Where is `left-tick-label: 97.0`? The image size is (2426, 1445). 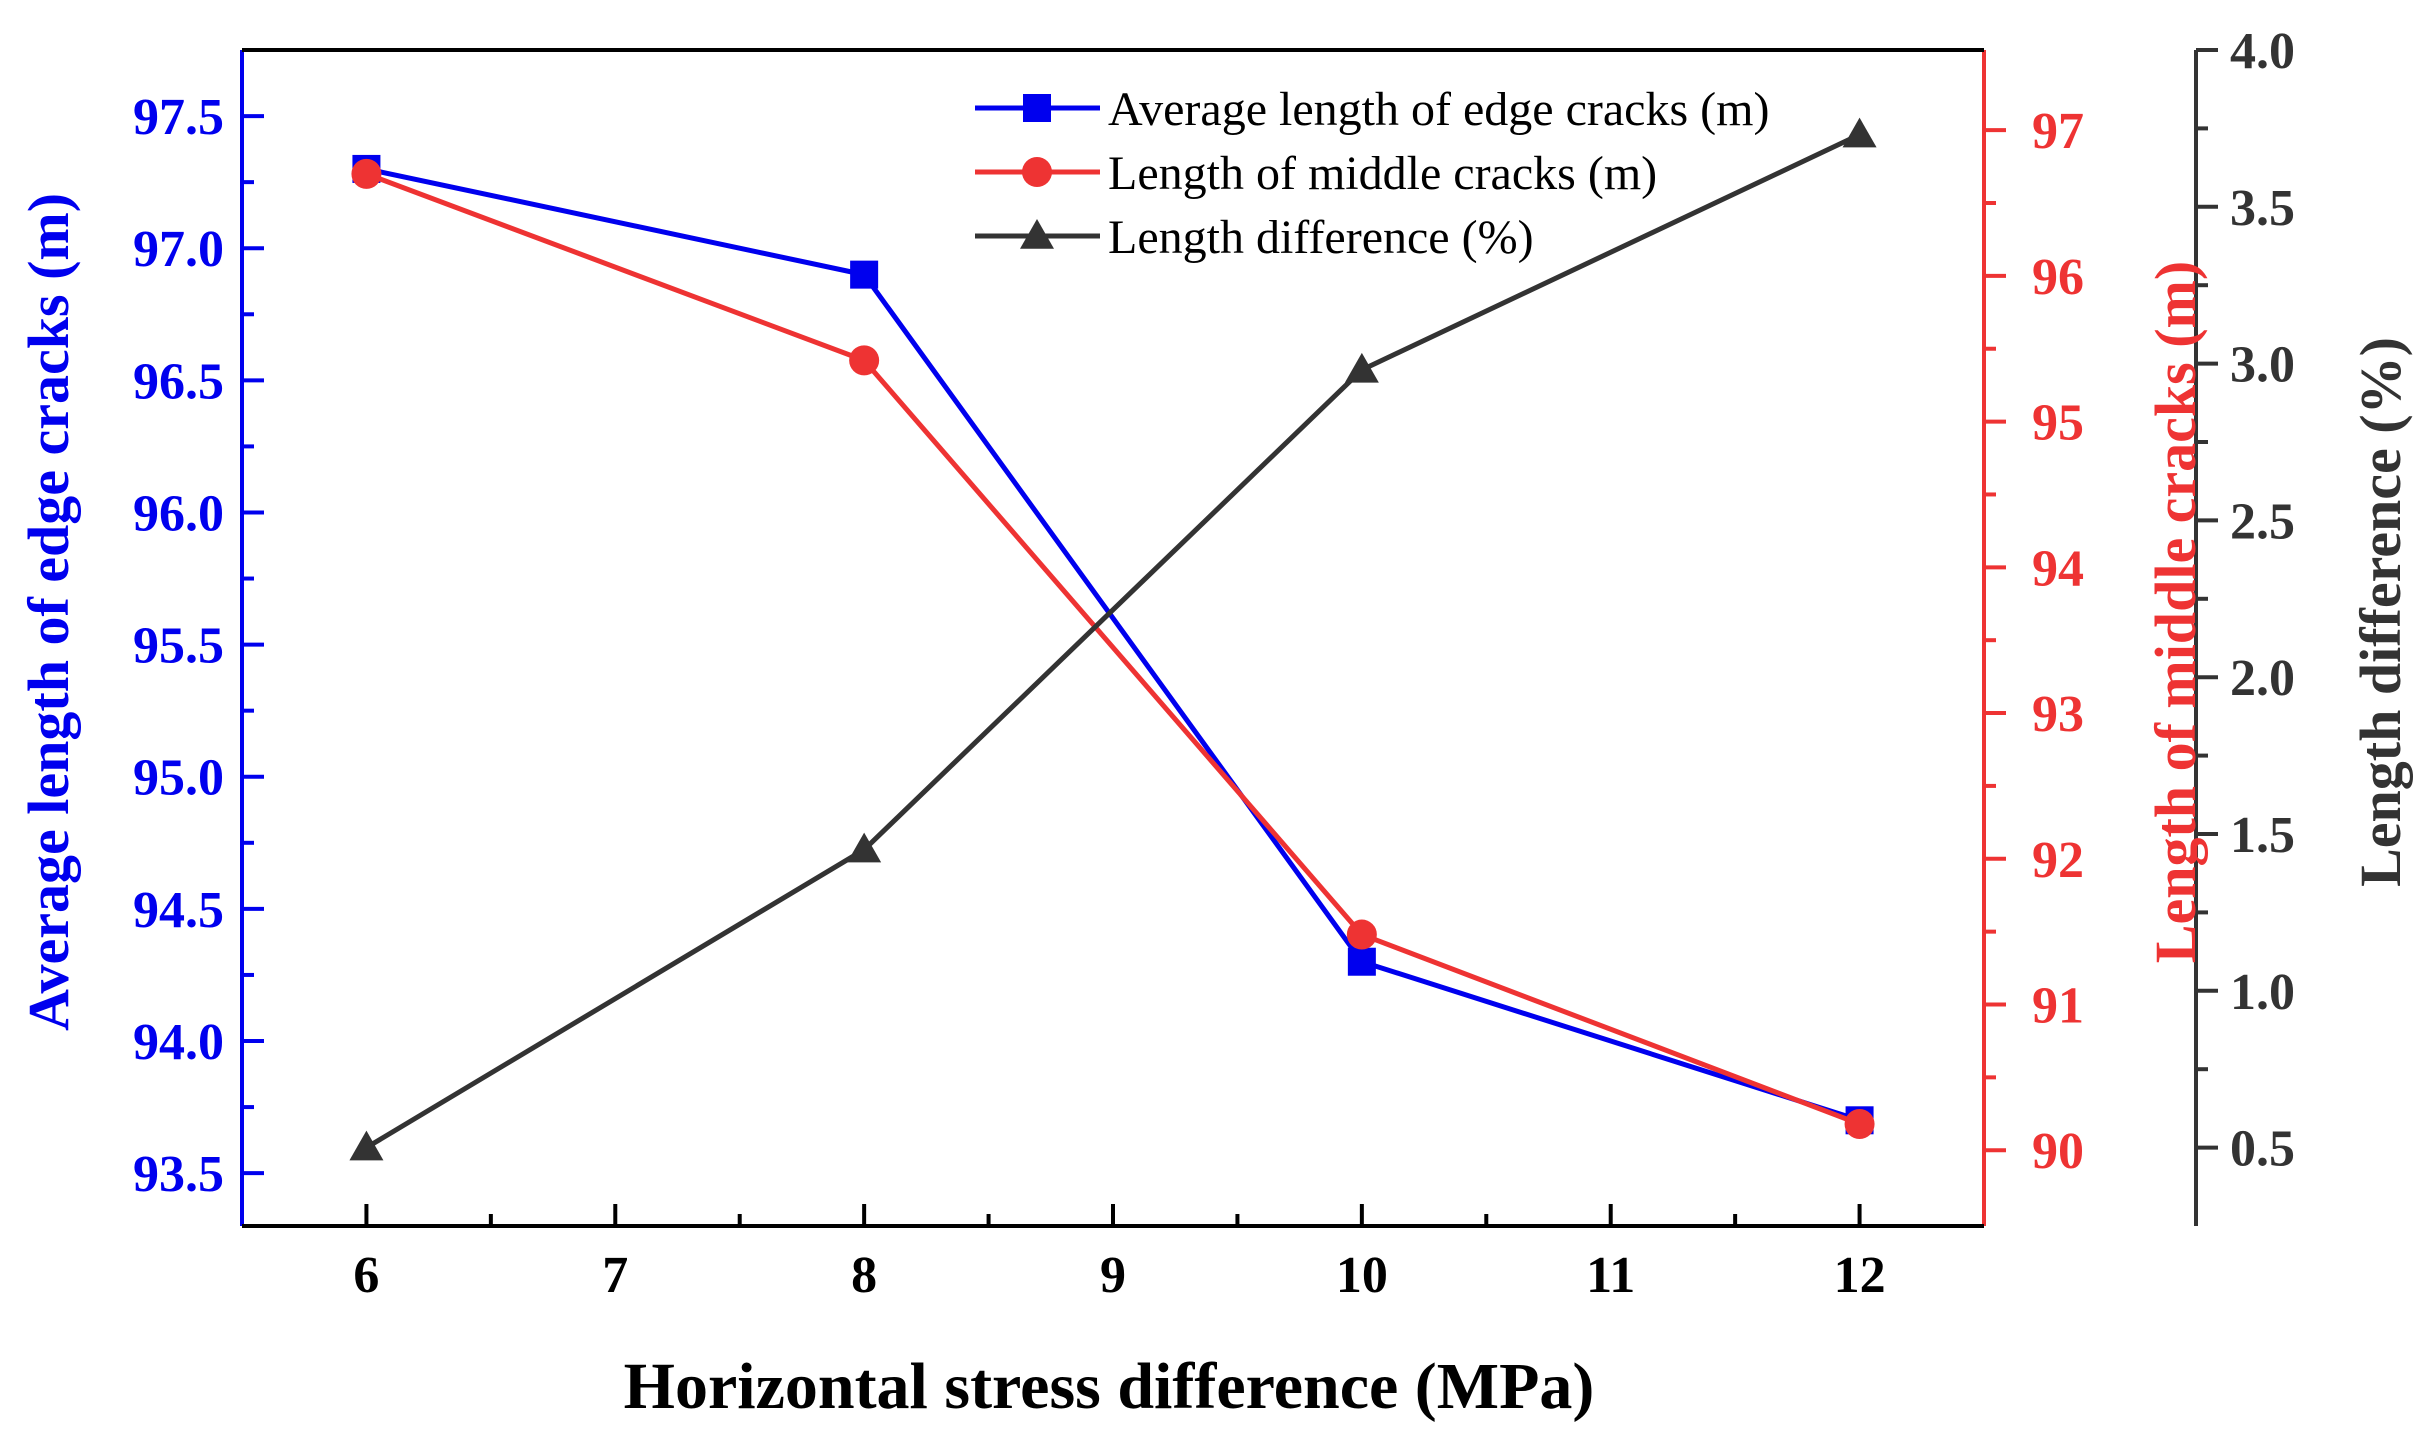
left-tick-label: 97.0 is located at coordinates (178, 249).